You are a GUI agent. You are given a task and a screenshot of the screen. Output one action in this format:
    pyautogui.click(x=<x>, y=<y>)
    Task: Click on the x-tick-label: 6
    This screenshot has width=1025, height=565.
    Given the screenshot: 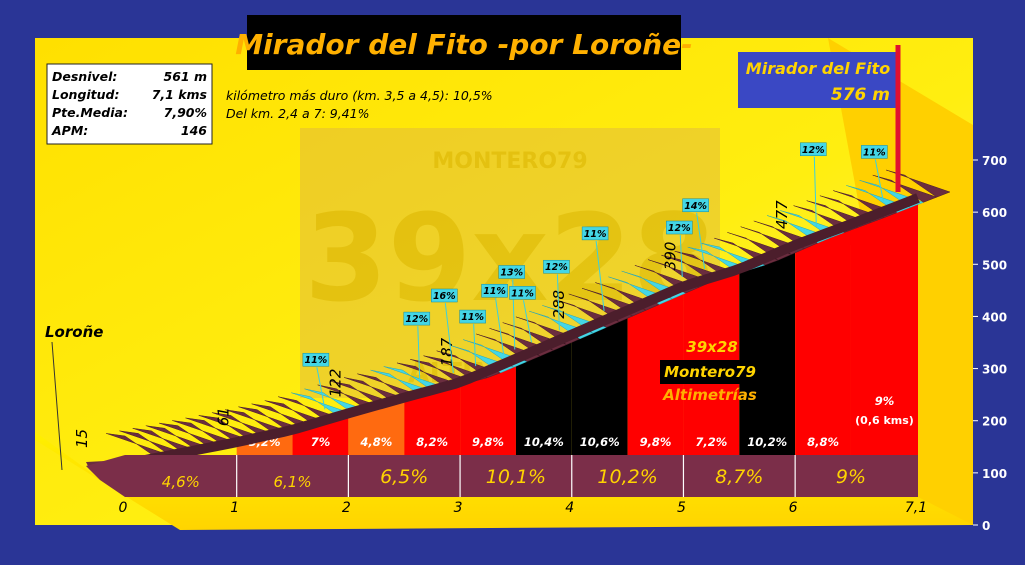 What is the action you would take?
    pyautogui.click(x=793, y=508)
    